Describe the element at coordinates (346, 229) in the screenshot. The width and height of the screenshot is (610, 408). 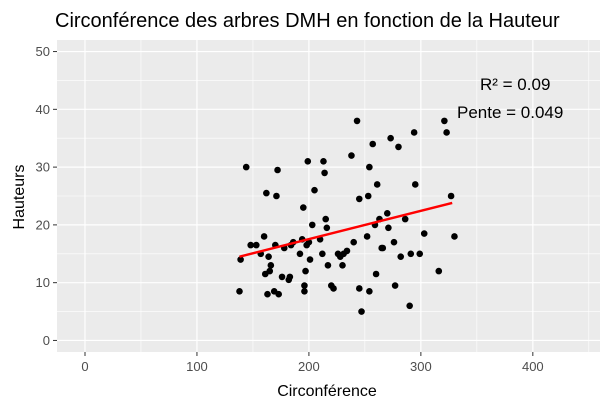
I see `regression-line` at that location.